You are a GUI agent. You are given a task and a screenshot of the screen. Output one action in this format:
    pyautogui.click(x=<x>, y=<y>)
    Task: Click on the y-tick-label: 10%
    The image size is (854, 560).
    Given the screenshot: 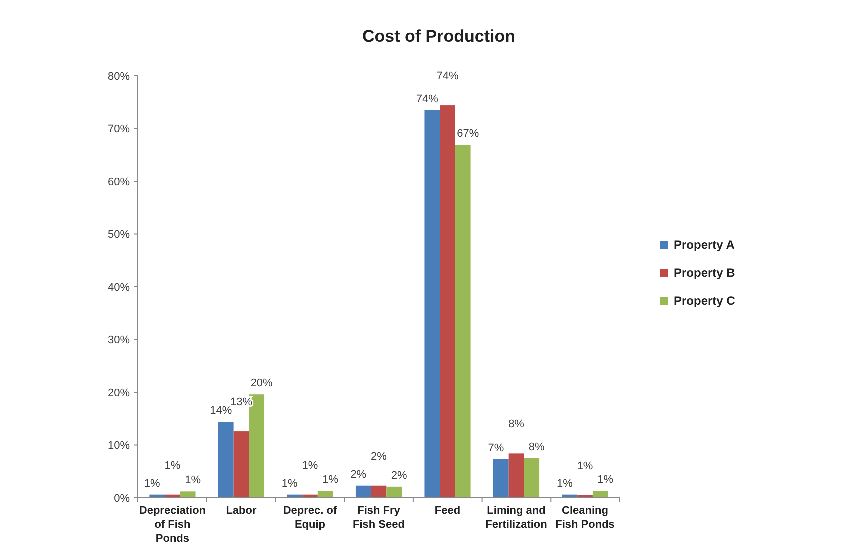 What is the action you would take?
    pyautogui.click(x=119, y=446)
    